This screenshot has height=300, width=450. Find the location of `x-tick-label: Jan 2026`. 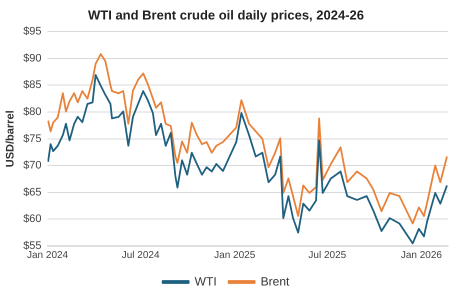

x-tick-label: Jan 2026 is located at coordinates (421, 255).